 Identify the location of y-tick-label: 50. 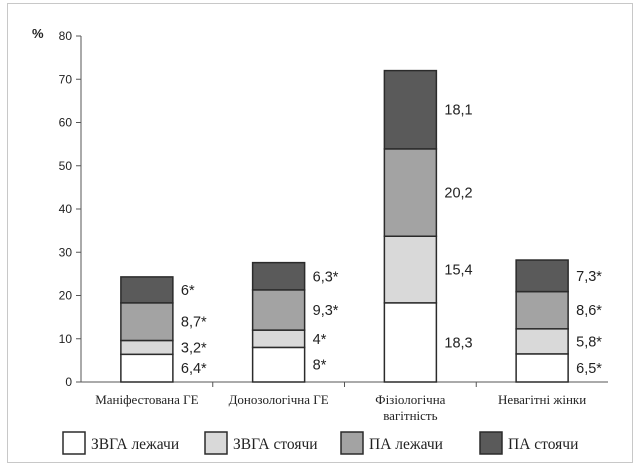
(66, 166).